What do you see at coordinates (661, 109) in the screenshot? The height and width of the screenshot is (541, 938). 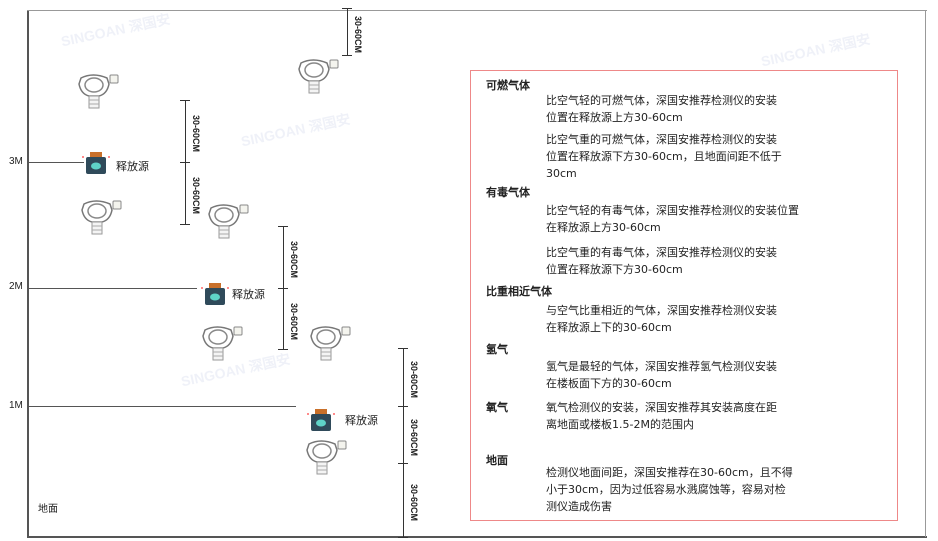 I see `note-text: 比空气轻的可燃气体，深国安推荐检测仪的安装 位置在释放源上方30-60cm` at bounding box center [661, 109].